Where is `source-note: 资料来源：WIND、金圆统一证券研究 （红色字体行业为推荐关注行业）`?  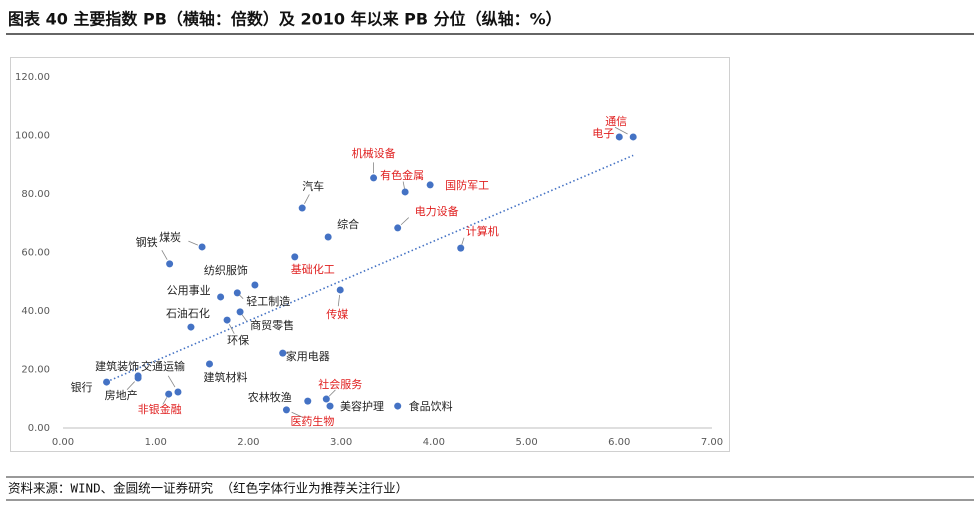 source-note: 资料来源：WIND、金圆统一证券研究 （红色字体行业为推荐关注行业） is located at coordinates (208, 488).